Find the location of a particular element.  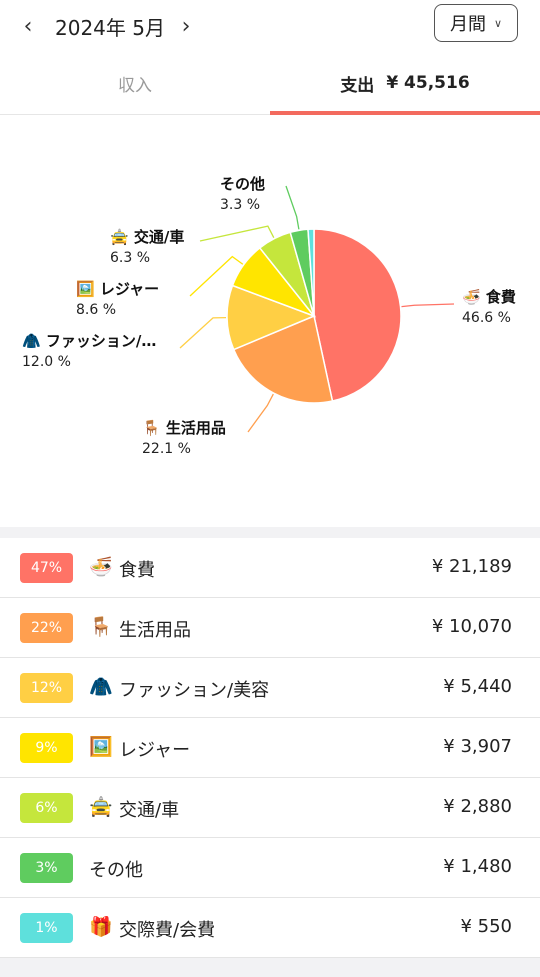

category-name: 交通/車 is located at coordinates (149, 810).